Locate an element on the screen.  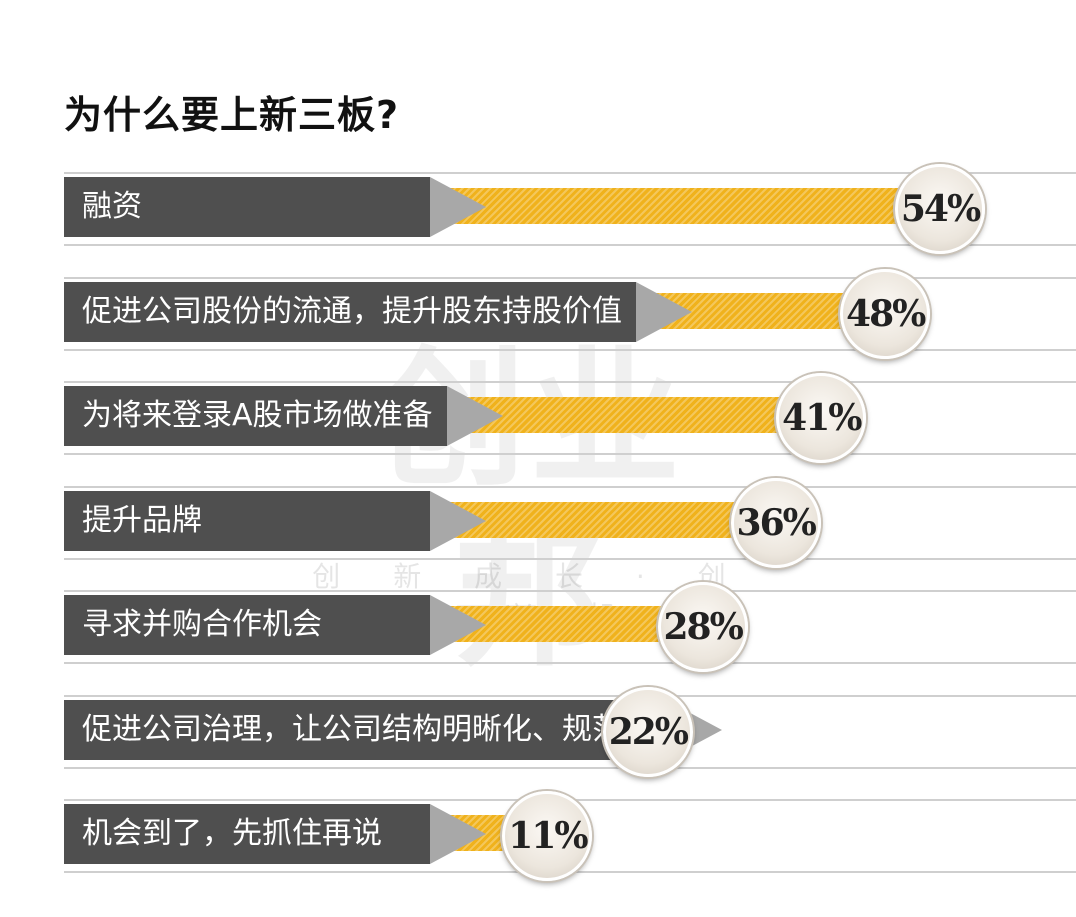
percent-badge: 41% is located at coordinates (821, 418).